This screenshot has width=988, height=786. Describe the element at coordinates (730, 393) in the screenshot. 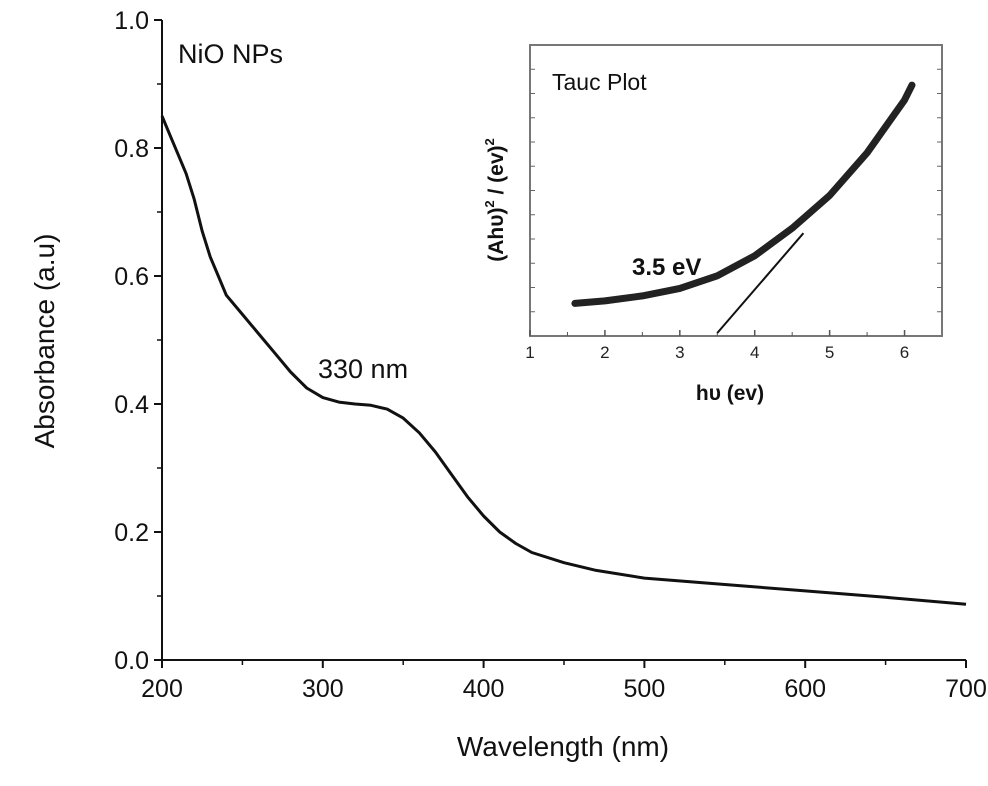

I see `inset-x-axis-title: hυ (ev)` at that location.